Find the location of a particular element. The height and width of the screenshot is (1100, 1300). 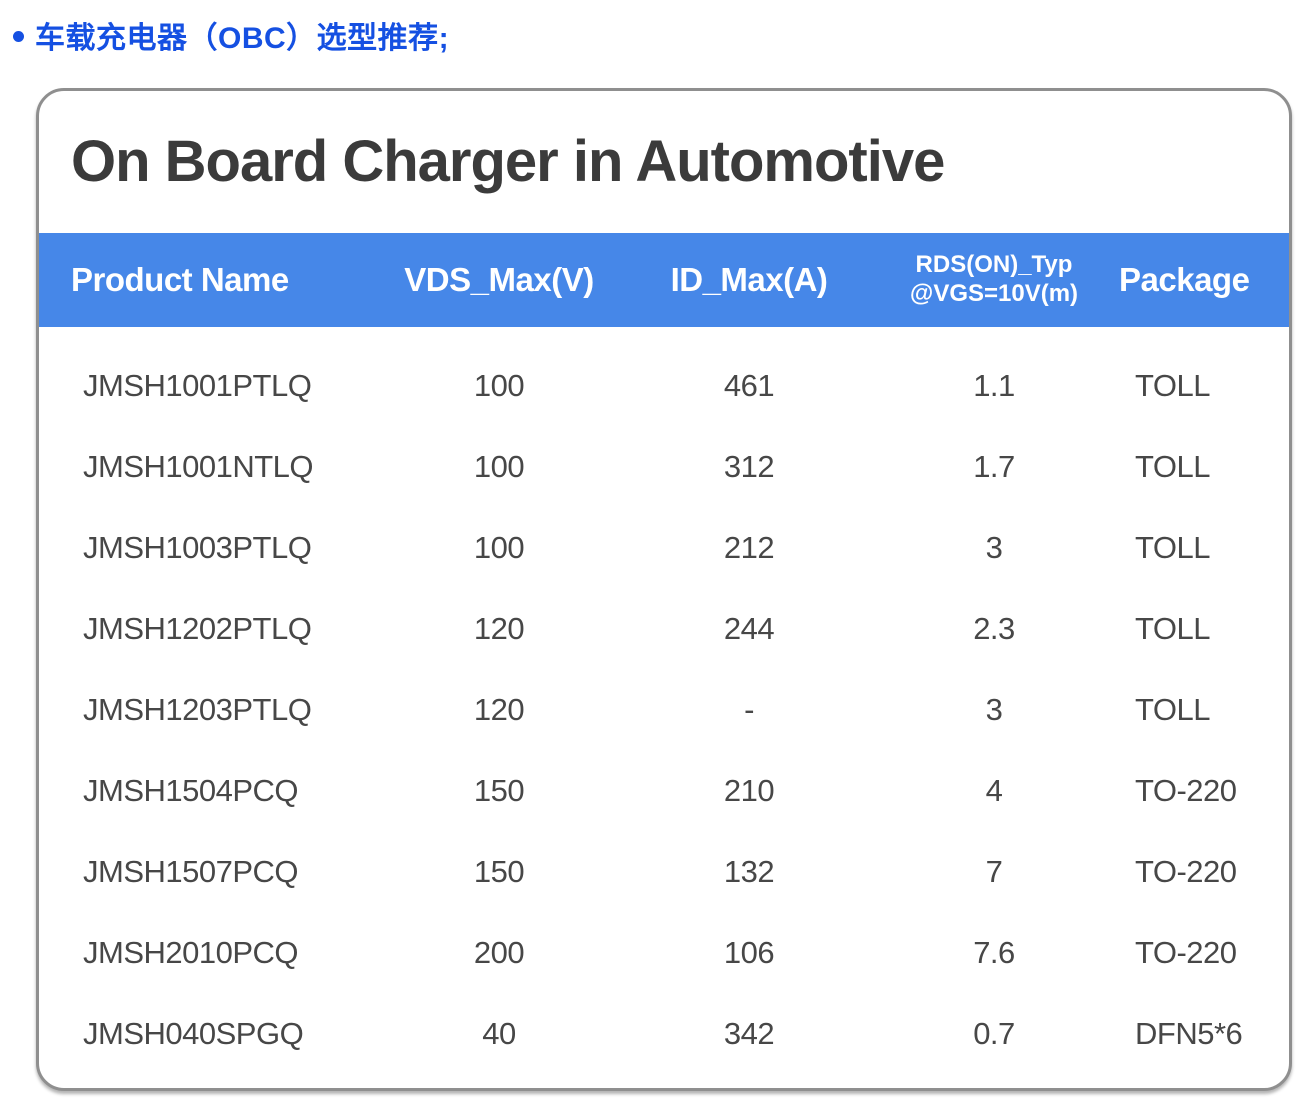

cell-id: 210 is located at coordinates (749, 790).